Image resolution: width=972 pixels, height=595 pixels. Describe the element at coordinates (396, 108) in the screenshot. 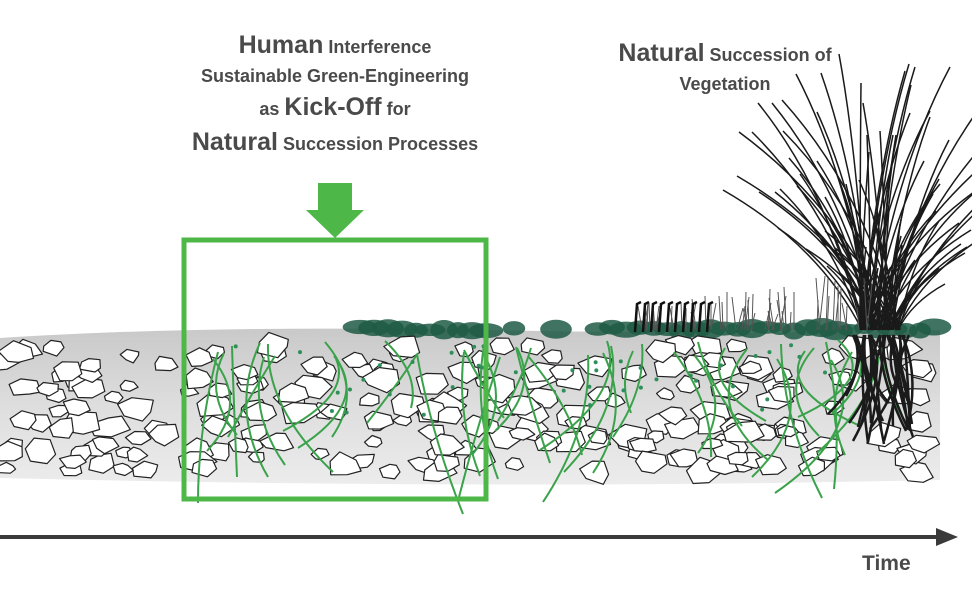

I see `caption-text: for` at that location.